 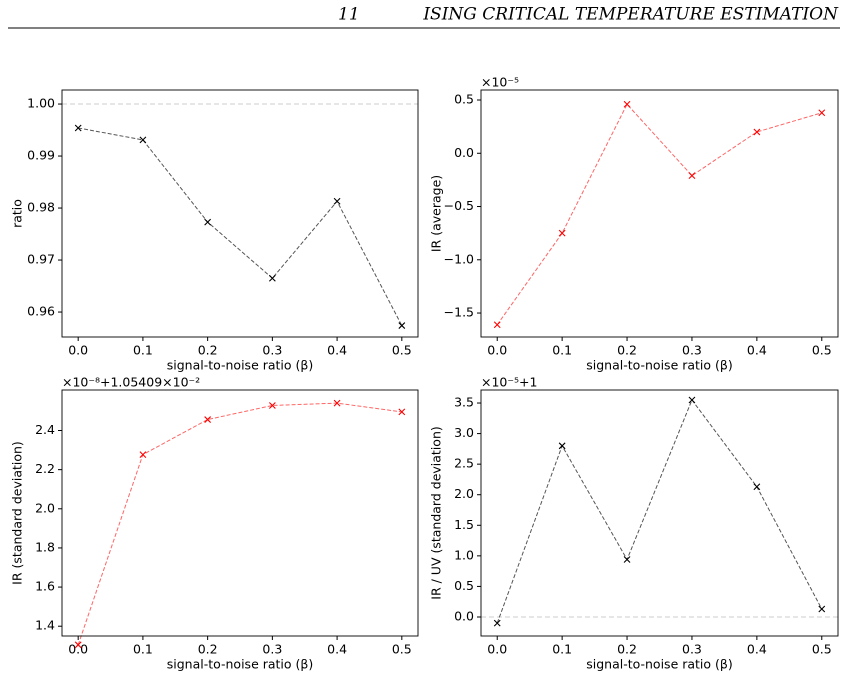 What do you see at coordinates (41, 155) in the screenshot?
I see `y-tick-label: 0.99` at bounding box center [41, 155].